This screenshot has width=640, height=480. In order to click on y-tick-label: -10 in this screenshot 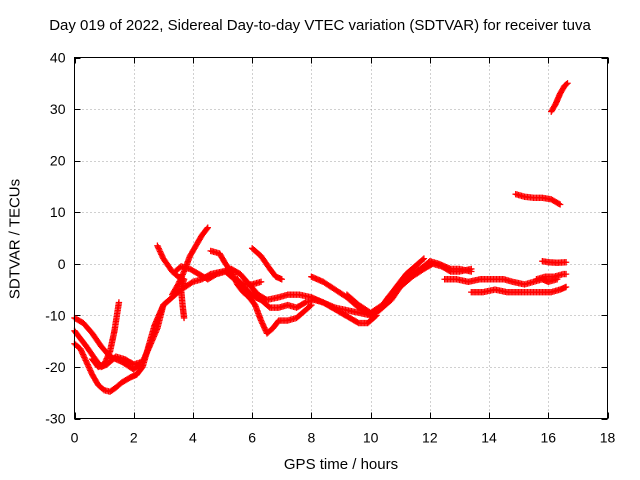, I will do `click(55, 315)`.